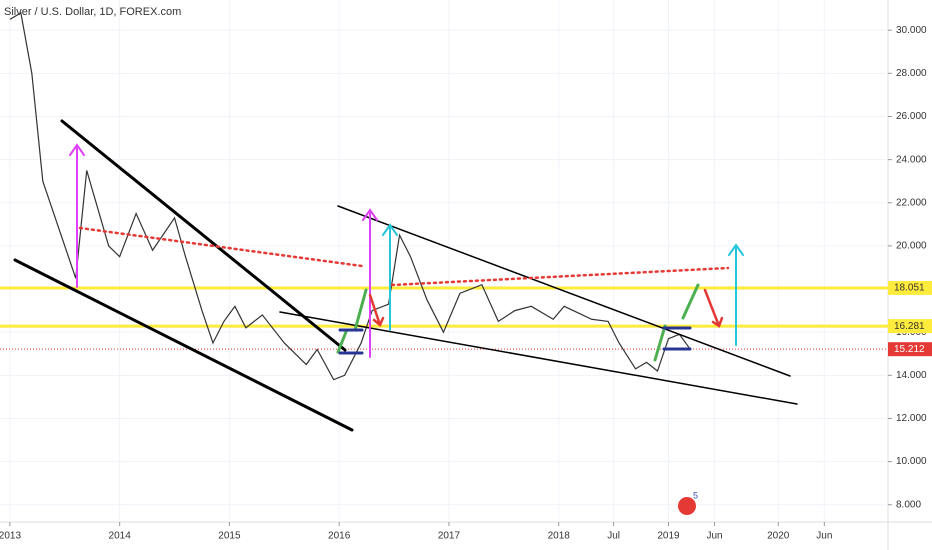 The height and width of the screenshot is (550, 932). I want to click on y-tick-label: 30.000, so click(911, 30).